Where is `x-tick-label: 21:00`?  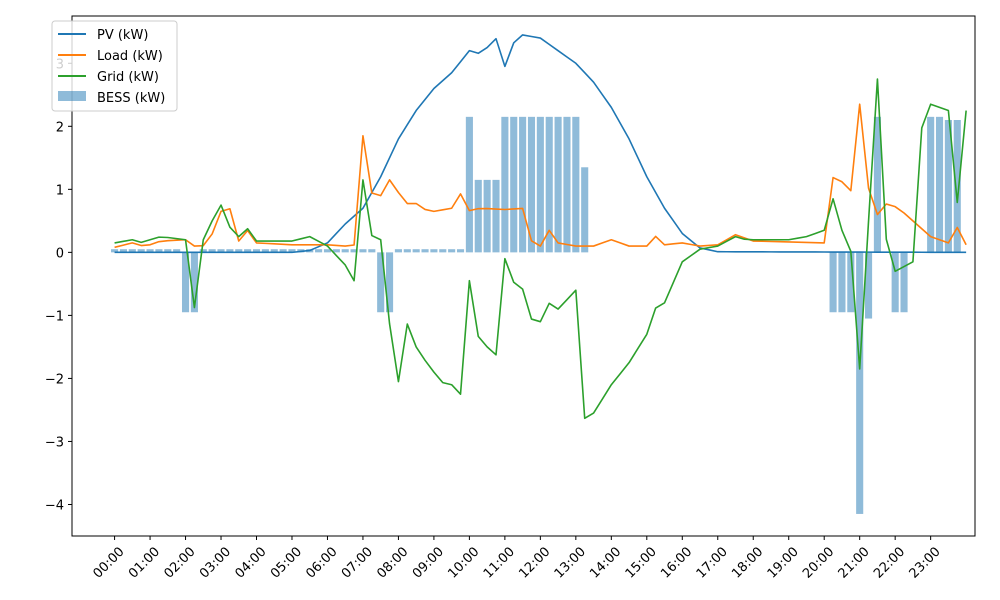
x-tick-label: 21:00 is located at coordinates (854, 562).